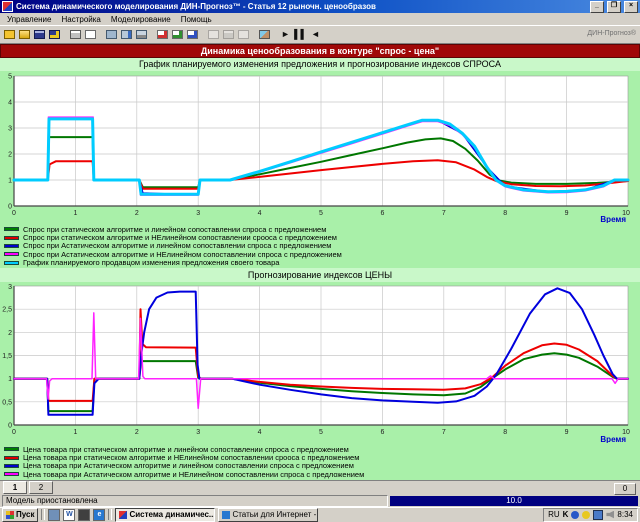  What do you see at coordinates (285, 35) in the screenshot?
I see `play-icon: ►` at bounding box center [285, 35].